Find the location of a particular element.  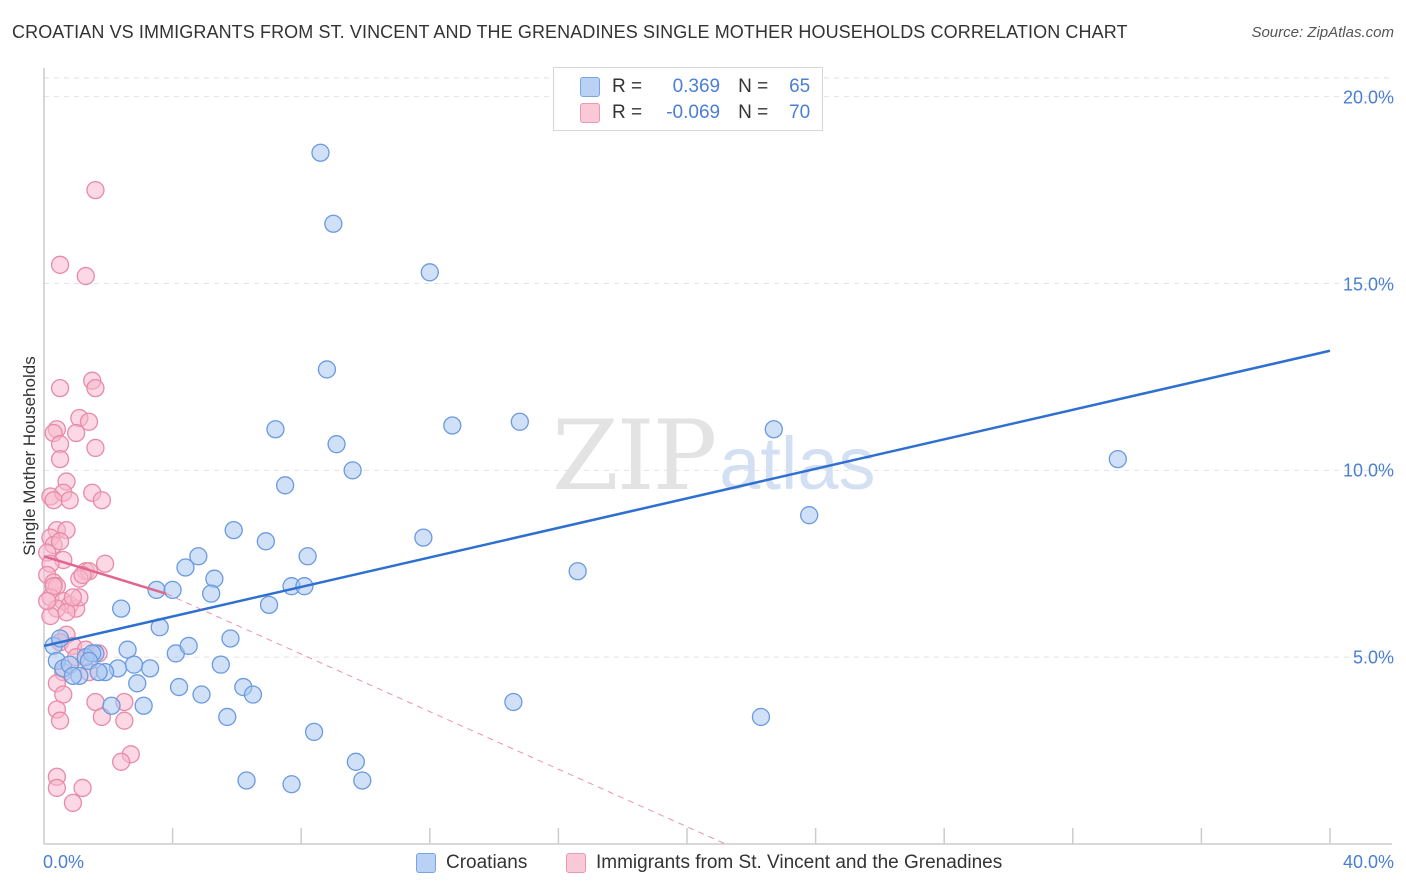

correlation-legend: R = 0.369 N = 65 R = -0.069 N = 70 is located at coordinates (688, 99).